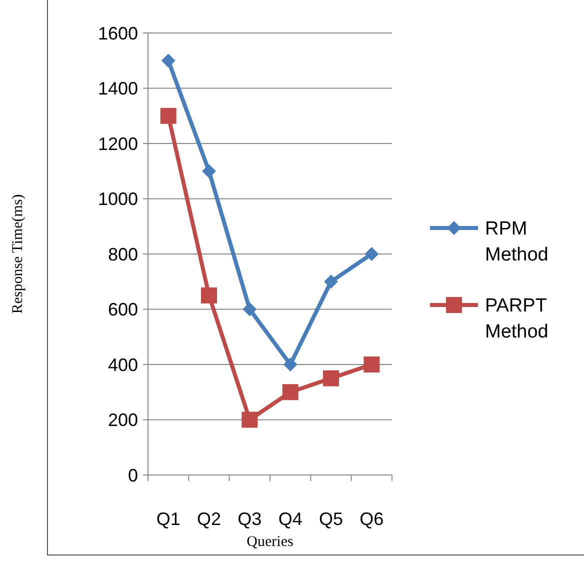 The height and width of the screenshot is (563, 584). I want to click on x-tick-label: Q2, so click(209, 519).